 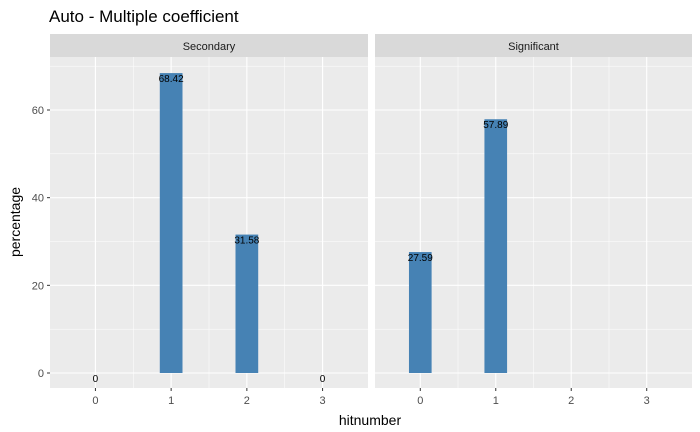 What do you see at coordinates (38, 111) in the screenshot?
I see `y-tick-label: 60` at bounding box center [38, 111].